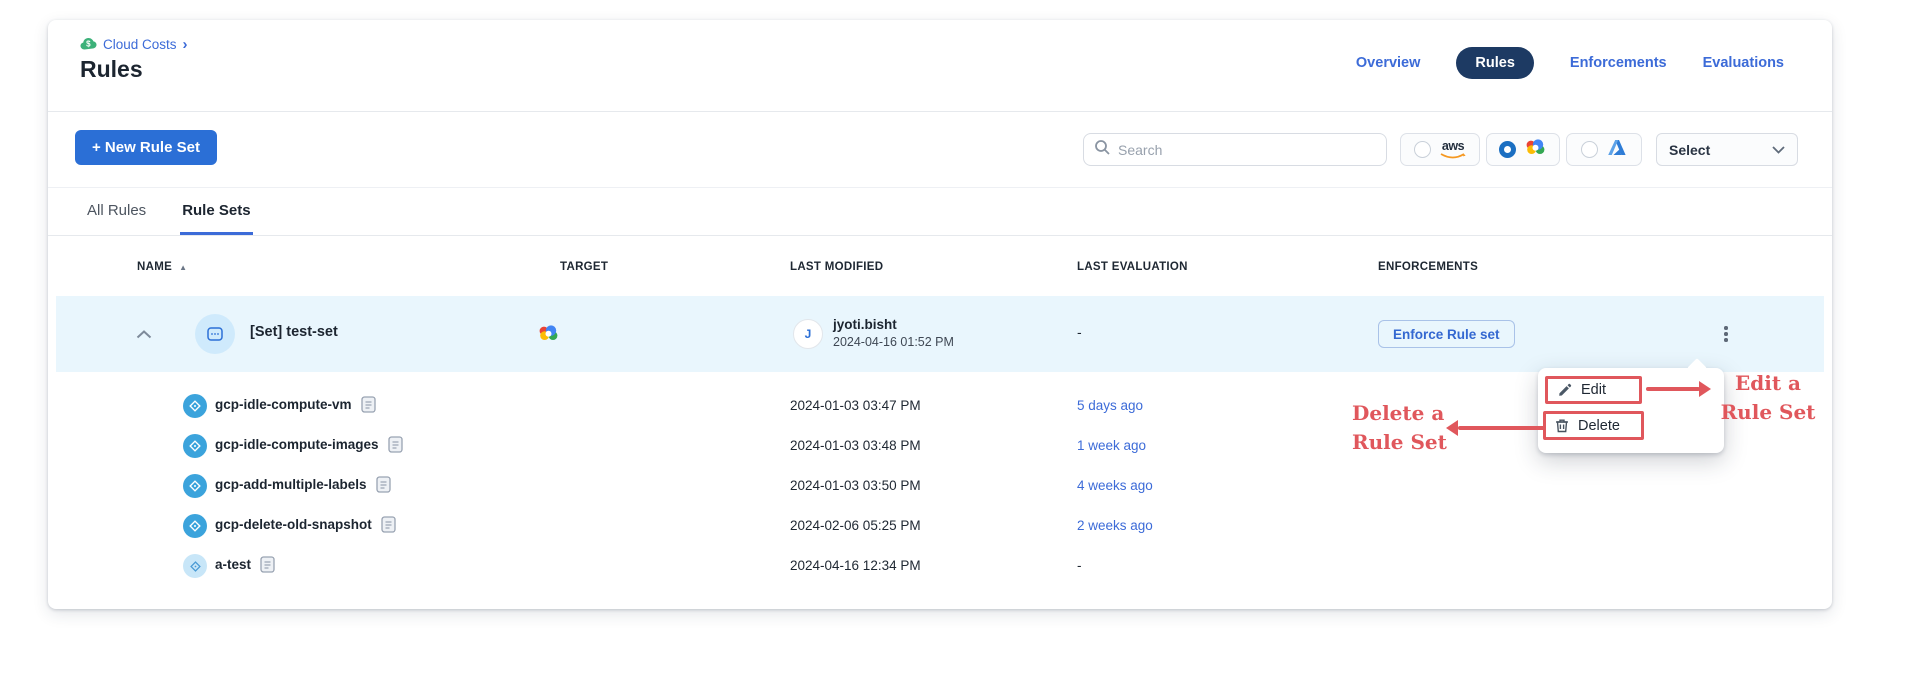  Describe the element at coordinates (1112, 445) in the screenshot. I see `rule-last-evaluation-link: 1 week ago` at that location.